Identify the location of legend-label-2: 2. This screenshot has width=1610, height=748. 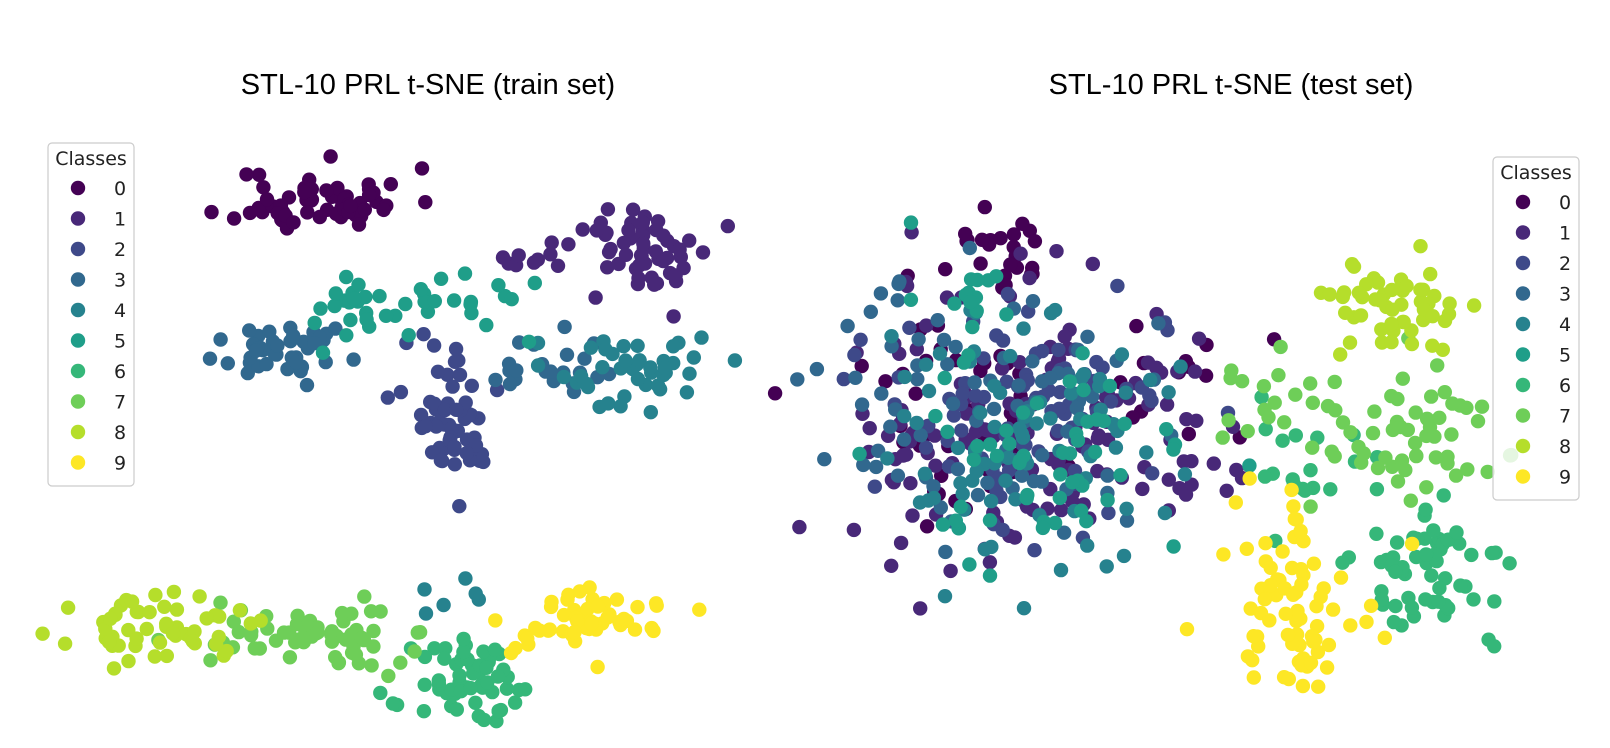
(1565, 264).